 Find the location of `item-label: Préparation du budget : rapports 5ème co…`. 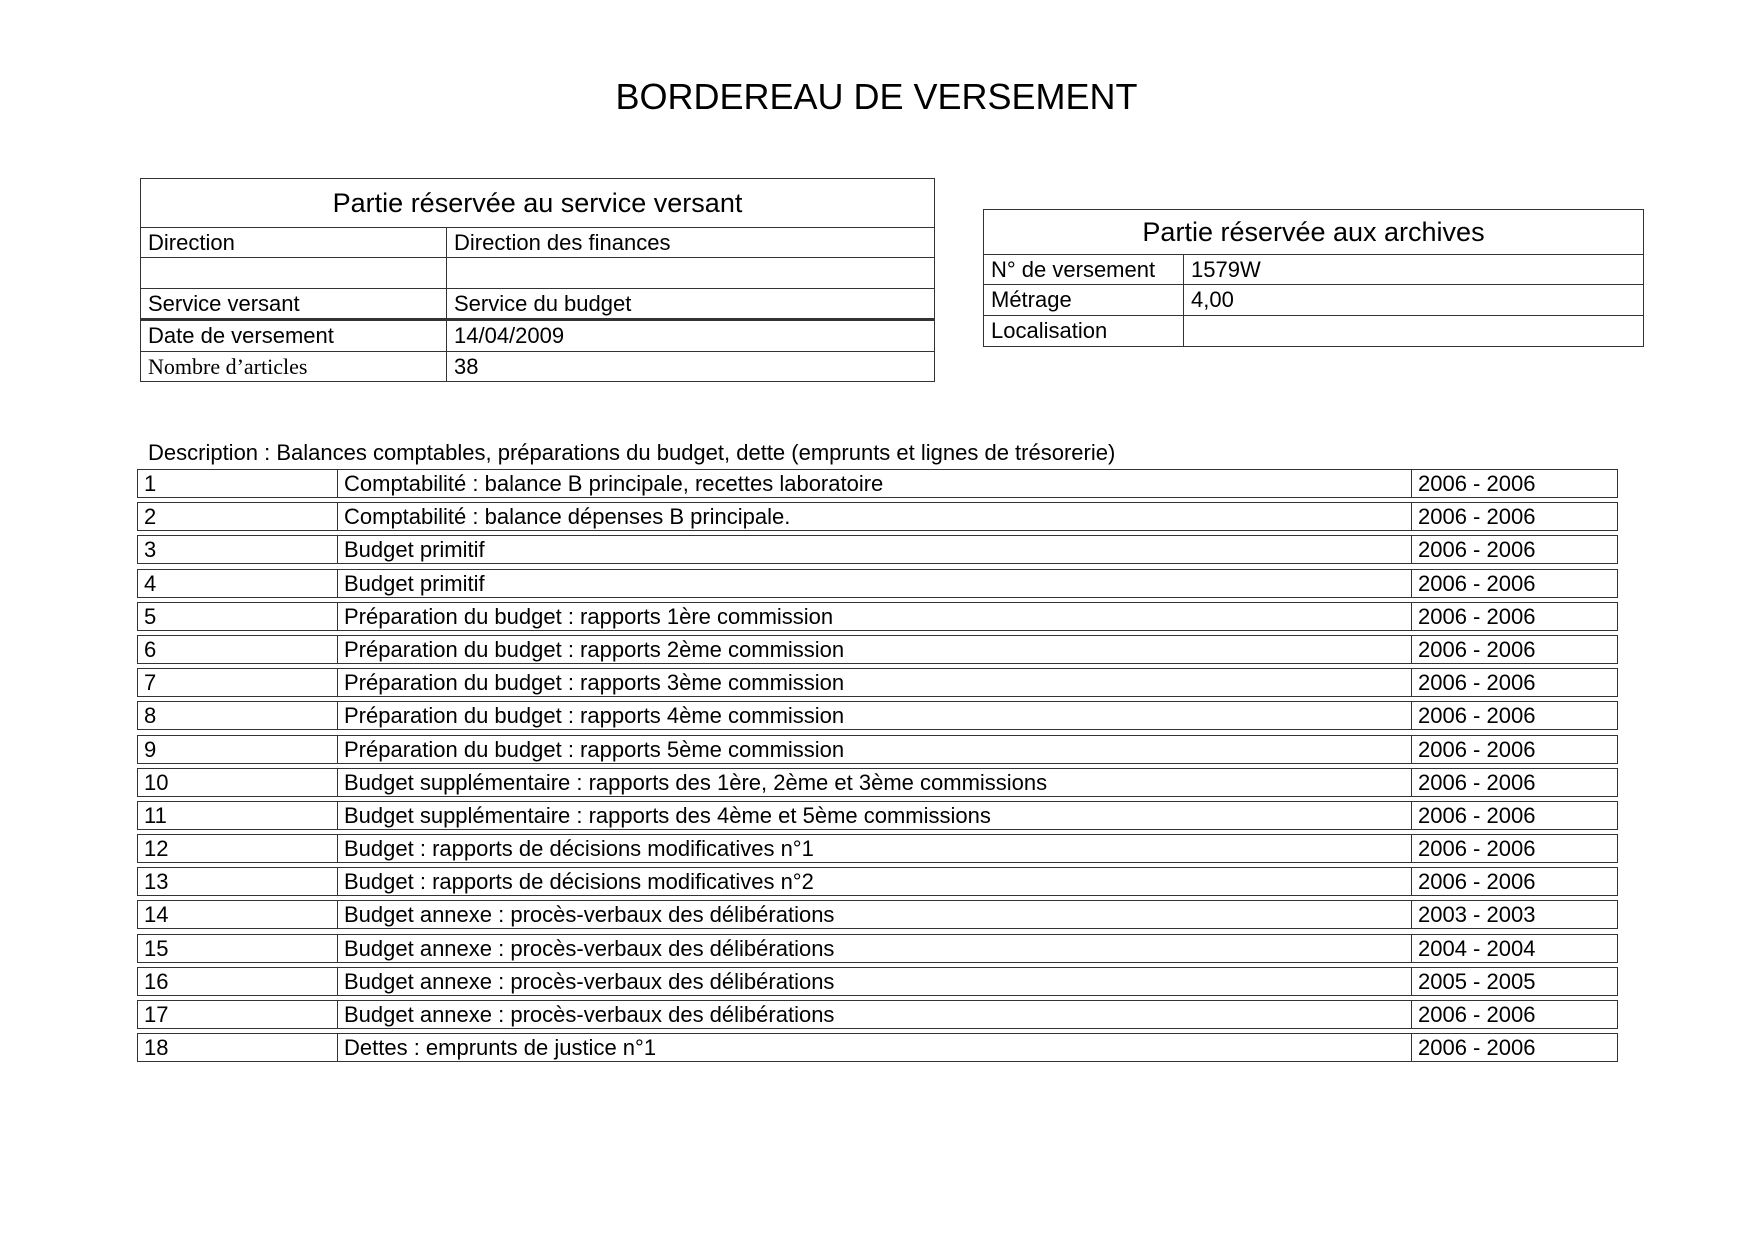

item-label: Préparation du budget : rapports 5ème co… is located at coordinates (875, 749).